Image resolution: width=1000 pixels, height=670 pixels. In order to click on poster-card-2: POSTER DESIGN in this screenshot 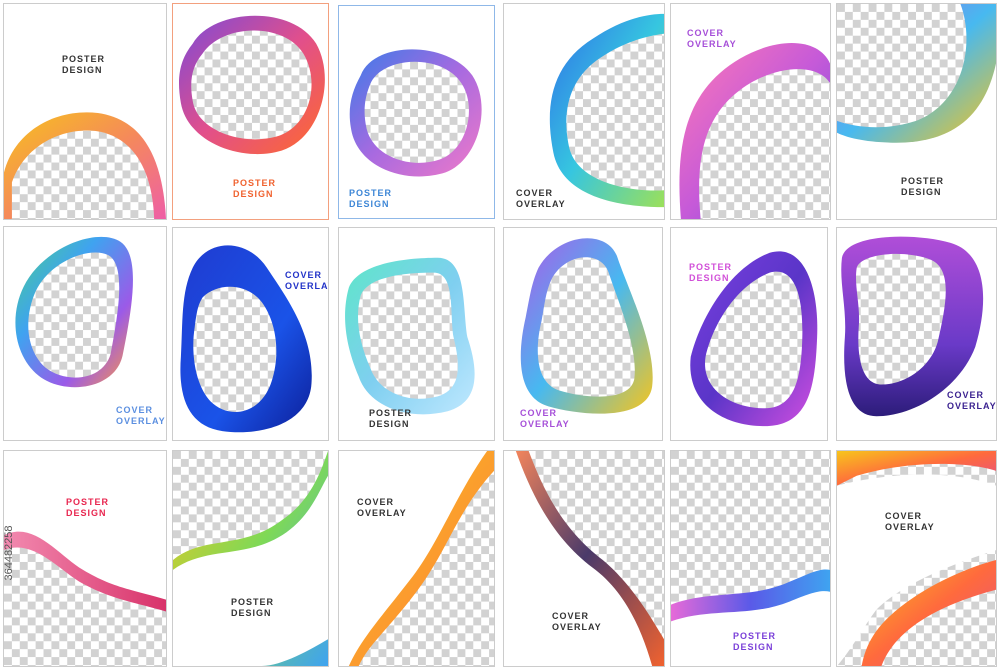, I will do `click(250, 111)`.